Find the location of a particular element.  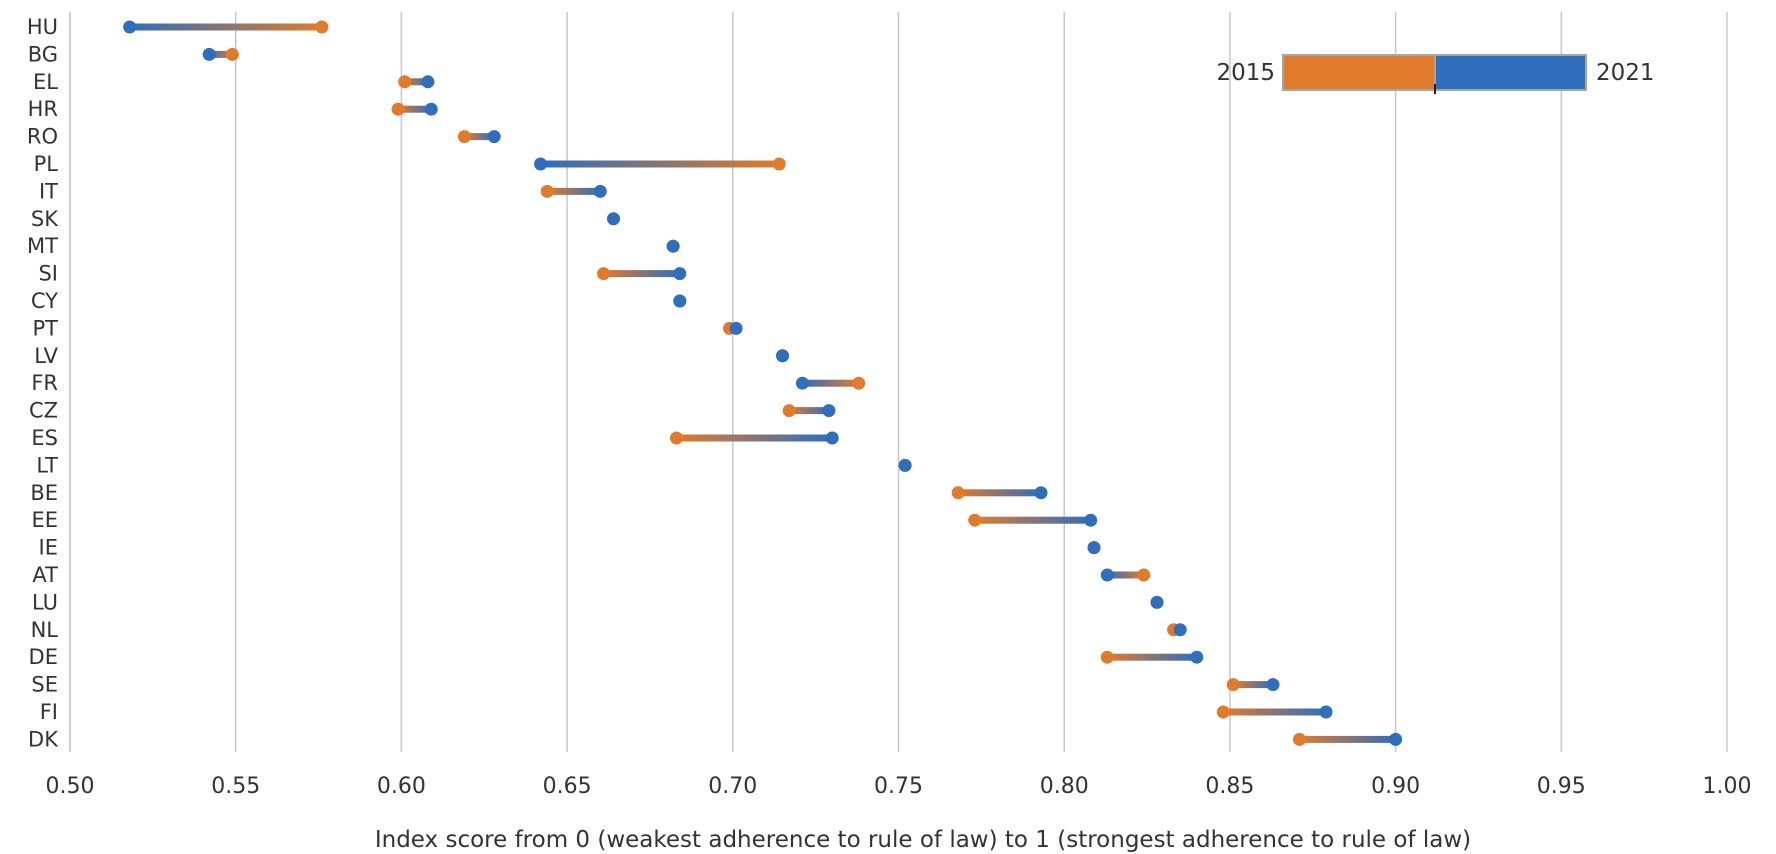

category-label: BG is located at coordinates (43, 54).